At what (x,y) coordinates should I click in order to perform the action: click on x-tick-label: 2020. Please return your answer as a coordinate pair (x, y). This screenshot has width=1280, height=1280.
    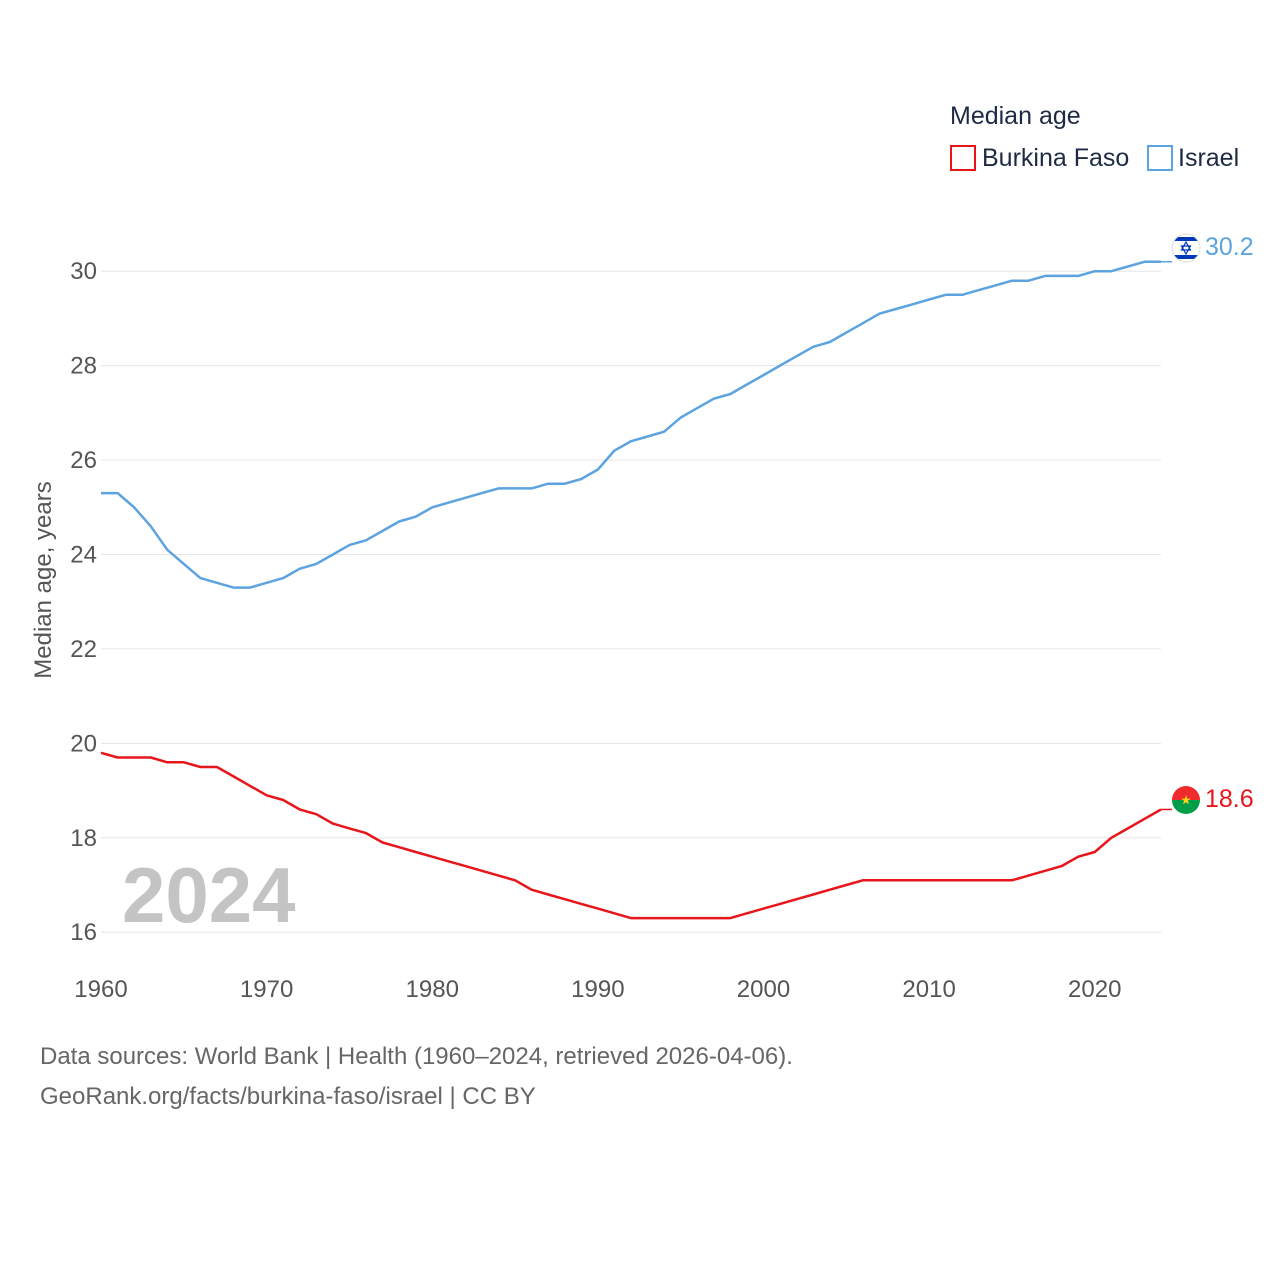
    Looking at the image, I should click on (1094, 989).